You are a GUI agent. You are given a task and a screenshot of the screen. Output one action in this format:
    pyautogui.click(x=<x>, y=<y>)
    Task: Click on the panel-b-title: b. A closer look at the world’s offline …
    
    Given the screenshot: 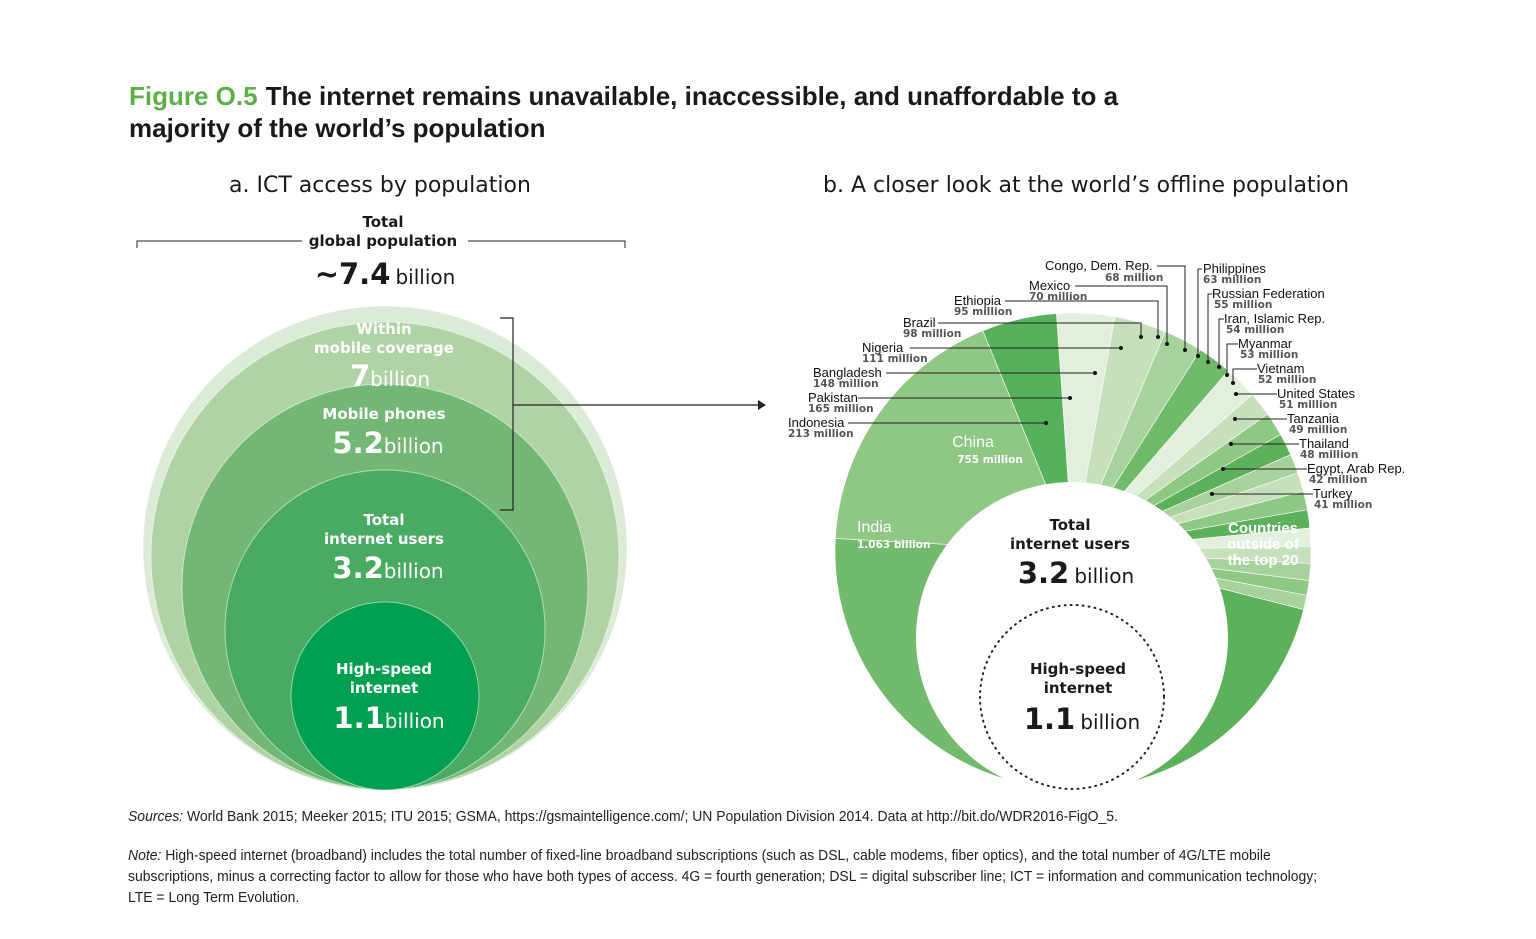 What is the action you would take?
    pyautogui.click(x=1086, y=185)
    